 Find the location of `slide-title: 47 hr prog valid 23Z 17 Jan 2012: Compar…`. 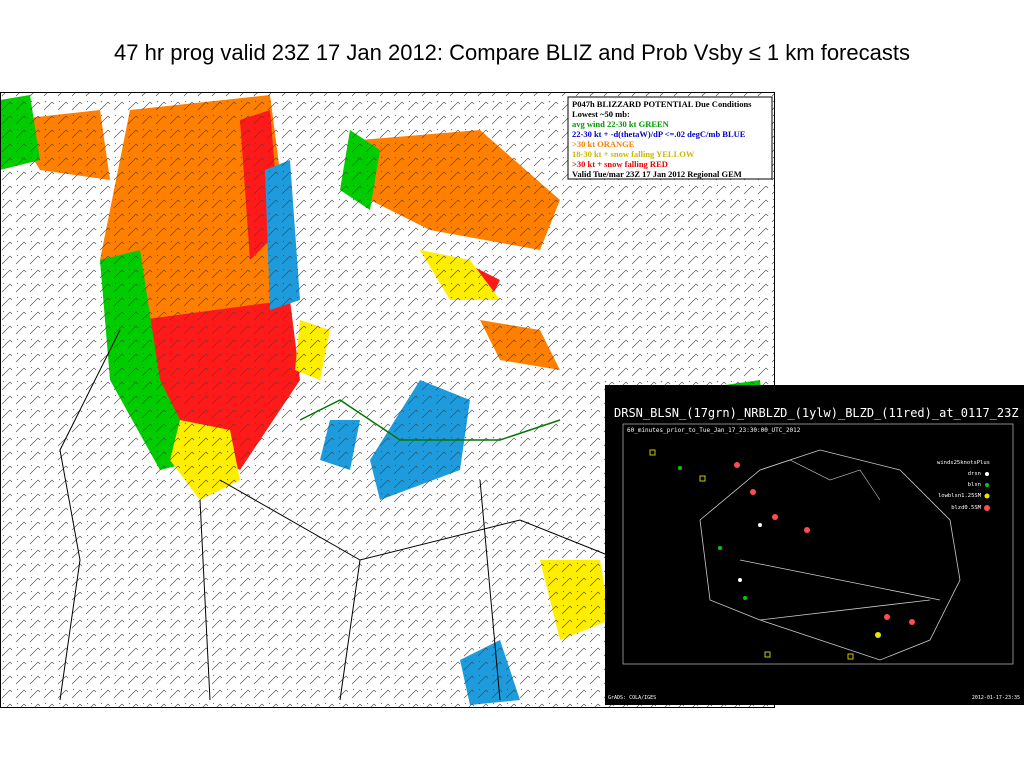

slide-title: 47 hr prog valid 23Z 17 Jan 2012: Compar… is located at coordinates (512, 52).